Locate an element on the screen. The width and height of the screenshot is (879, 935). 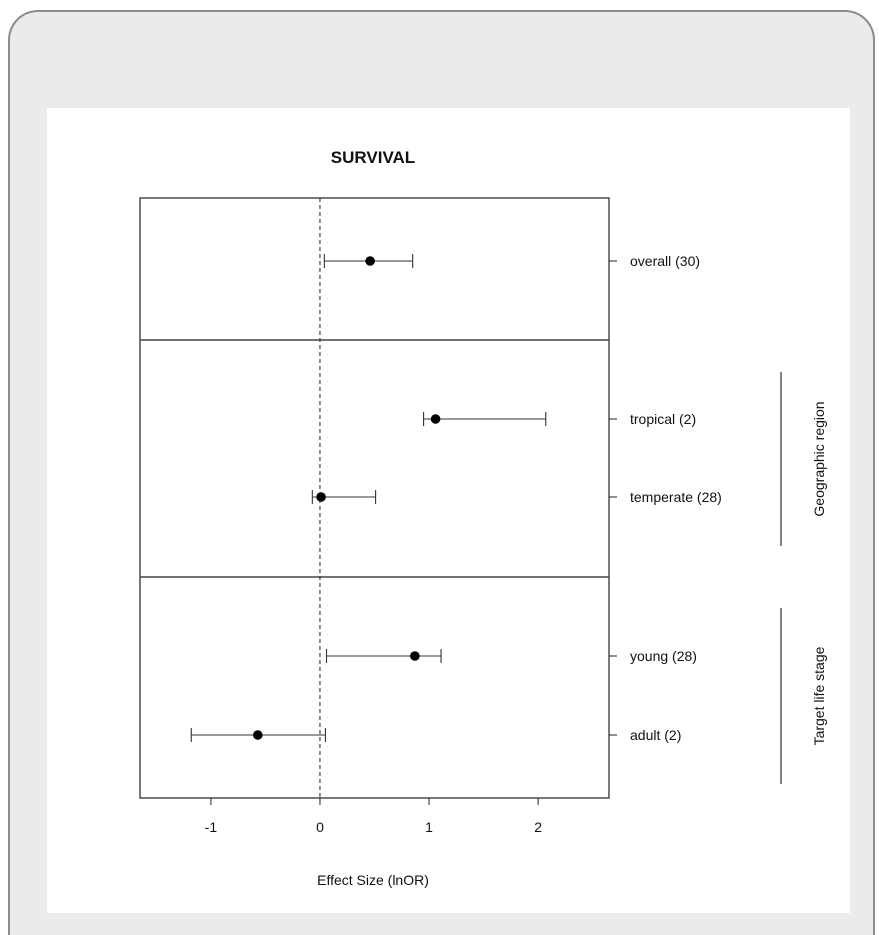
row-label: young (28) is located at coordinates (663, 656).